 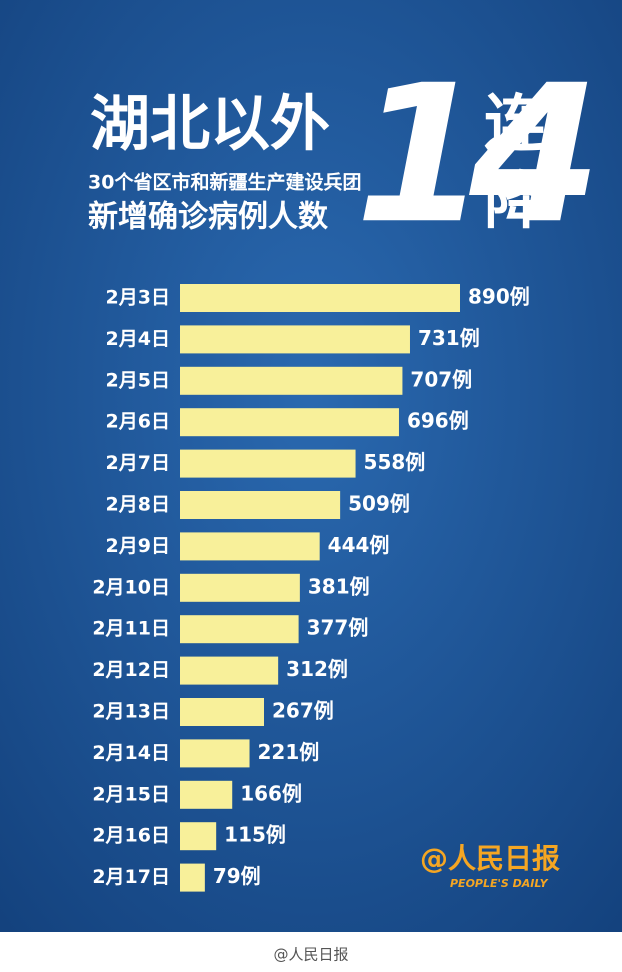 I want to click on category-label: 2月16日, so click(x=131, y=836).